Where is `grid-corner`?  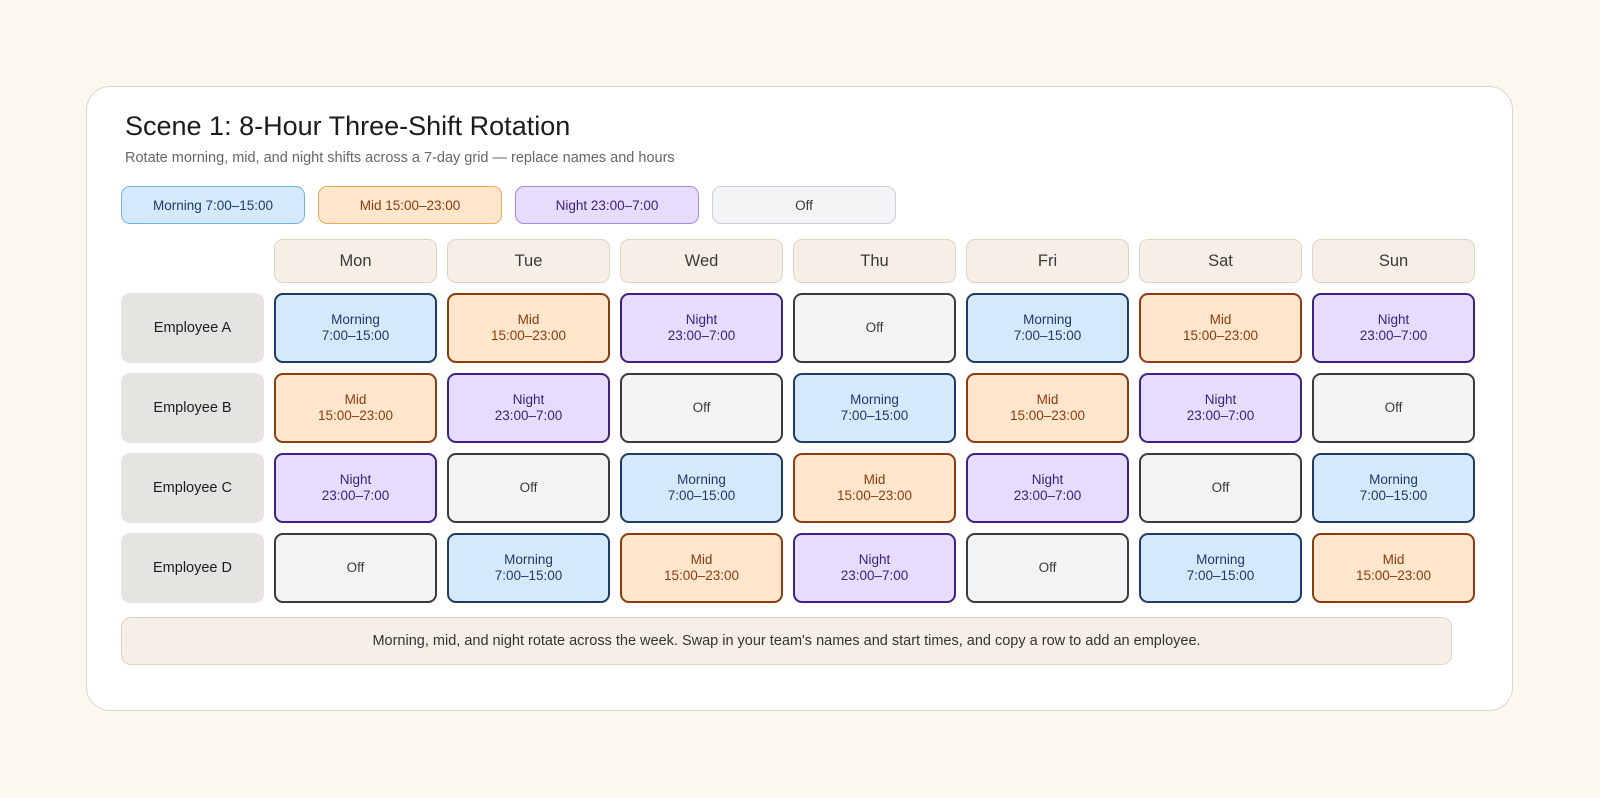 grid-corner is located at coordinates (192, 261).